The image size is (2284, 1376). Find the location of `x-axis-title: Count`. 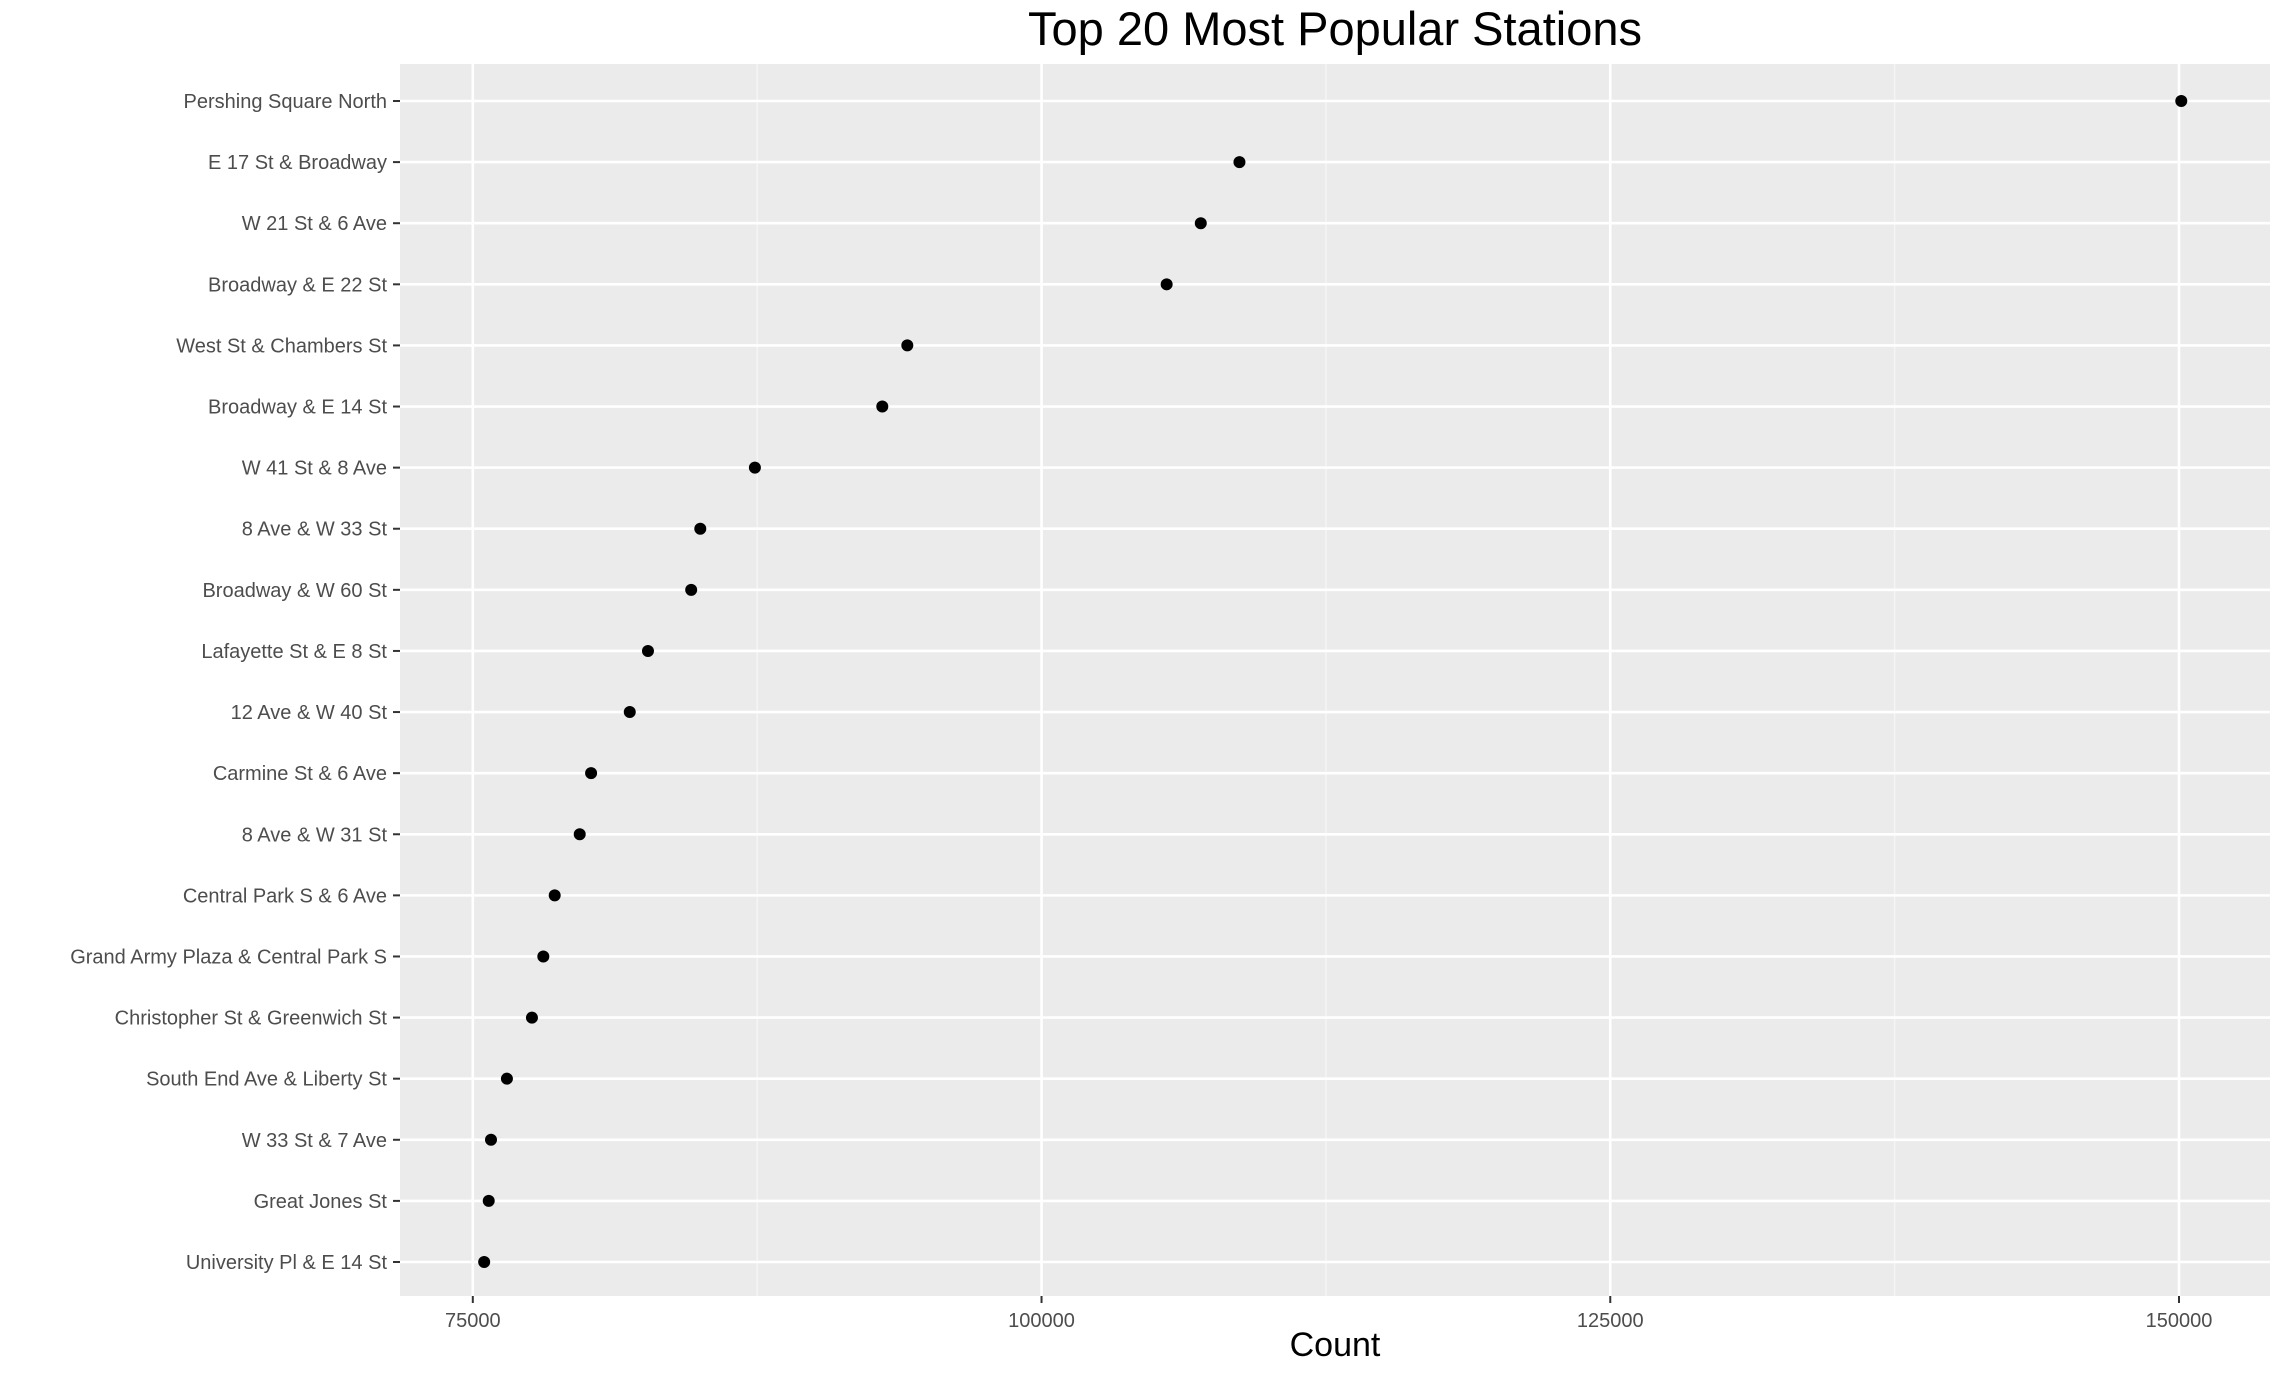

x-axis-title: Count is located at coordinates (1335, 1345).